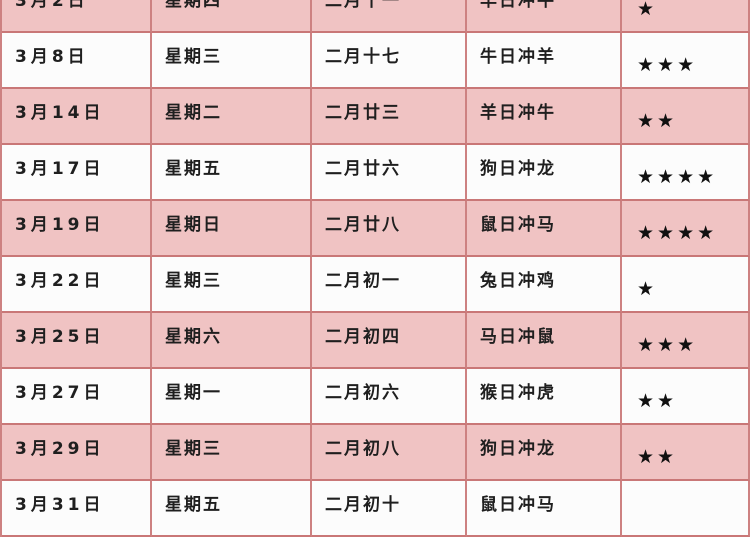  What do you see at coordinates (77, 173) in the screenshot?
I see `cell-date: 3月17日` at bounding box center [77, 173].